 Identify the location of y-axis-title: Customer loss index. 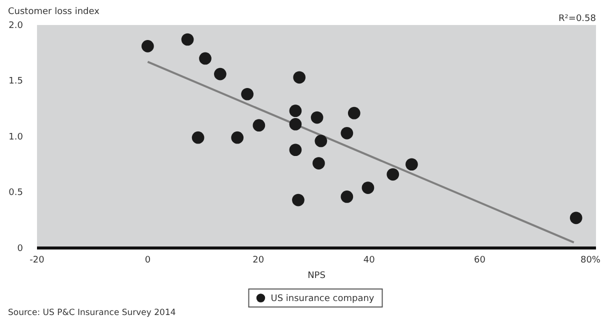
(54, 12).